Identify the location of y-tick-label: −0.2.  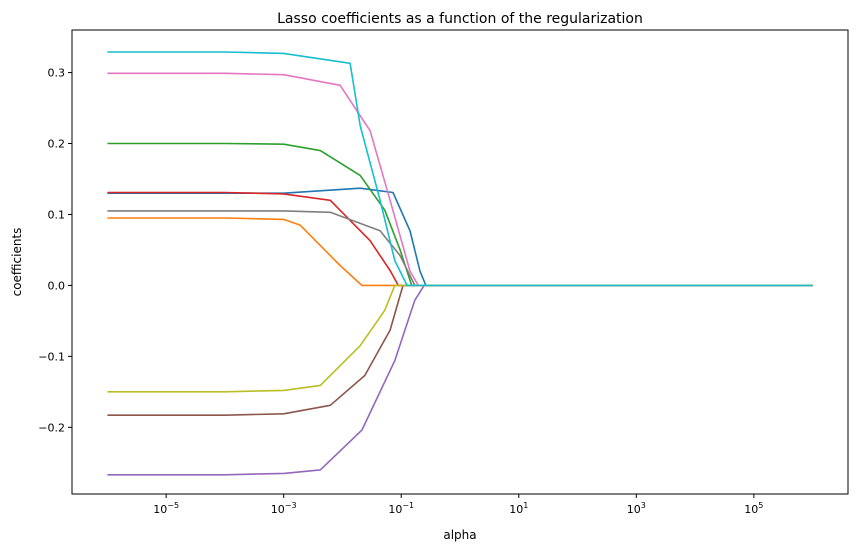
(51, 427).